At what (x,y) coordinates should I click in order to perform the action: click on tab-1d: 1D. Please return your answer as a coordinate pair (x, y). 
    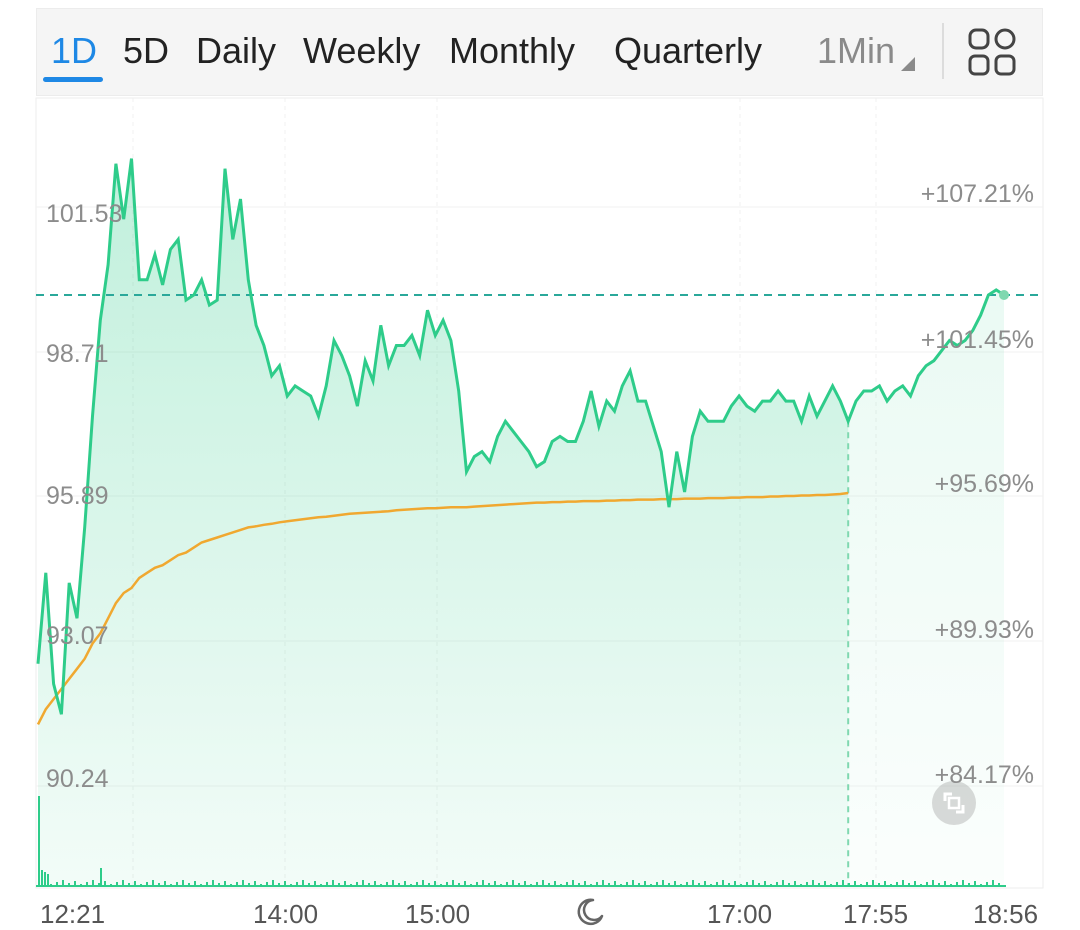
    Looking at the image, I should click on (74, 50).